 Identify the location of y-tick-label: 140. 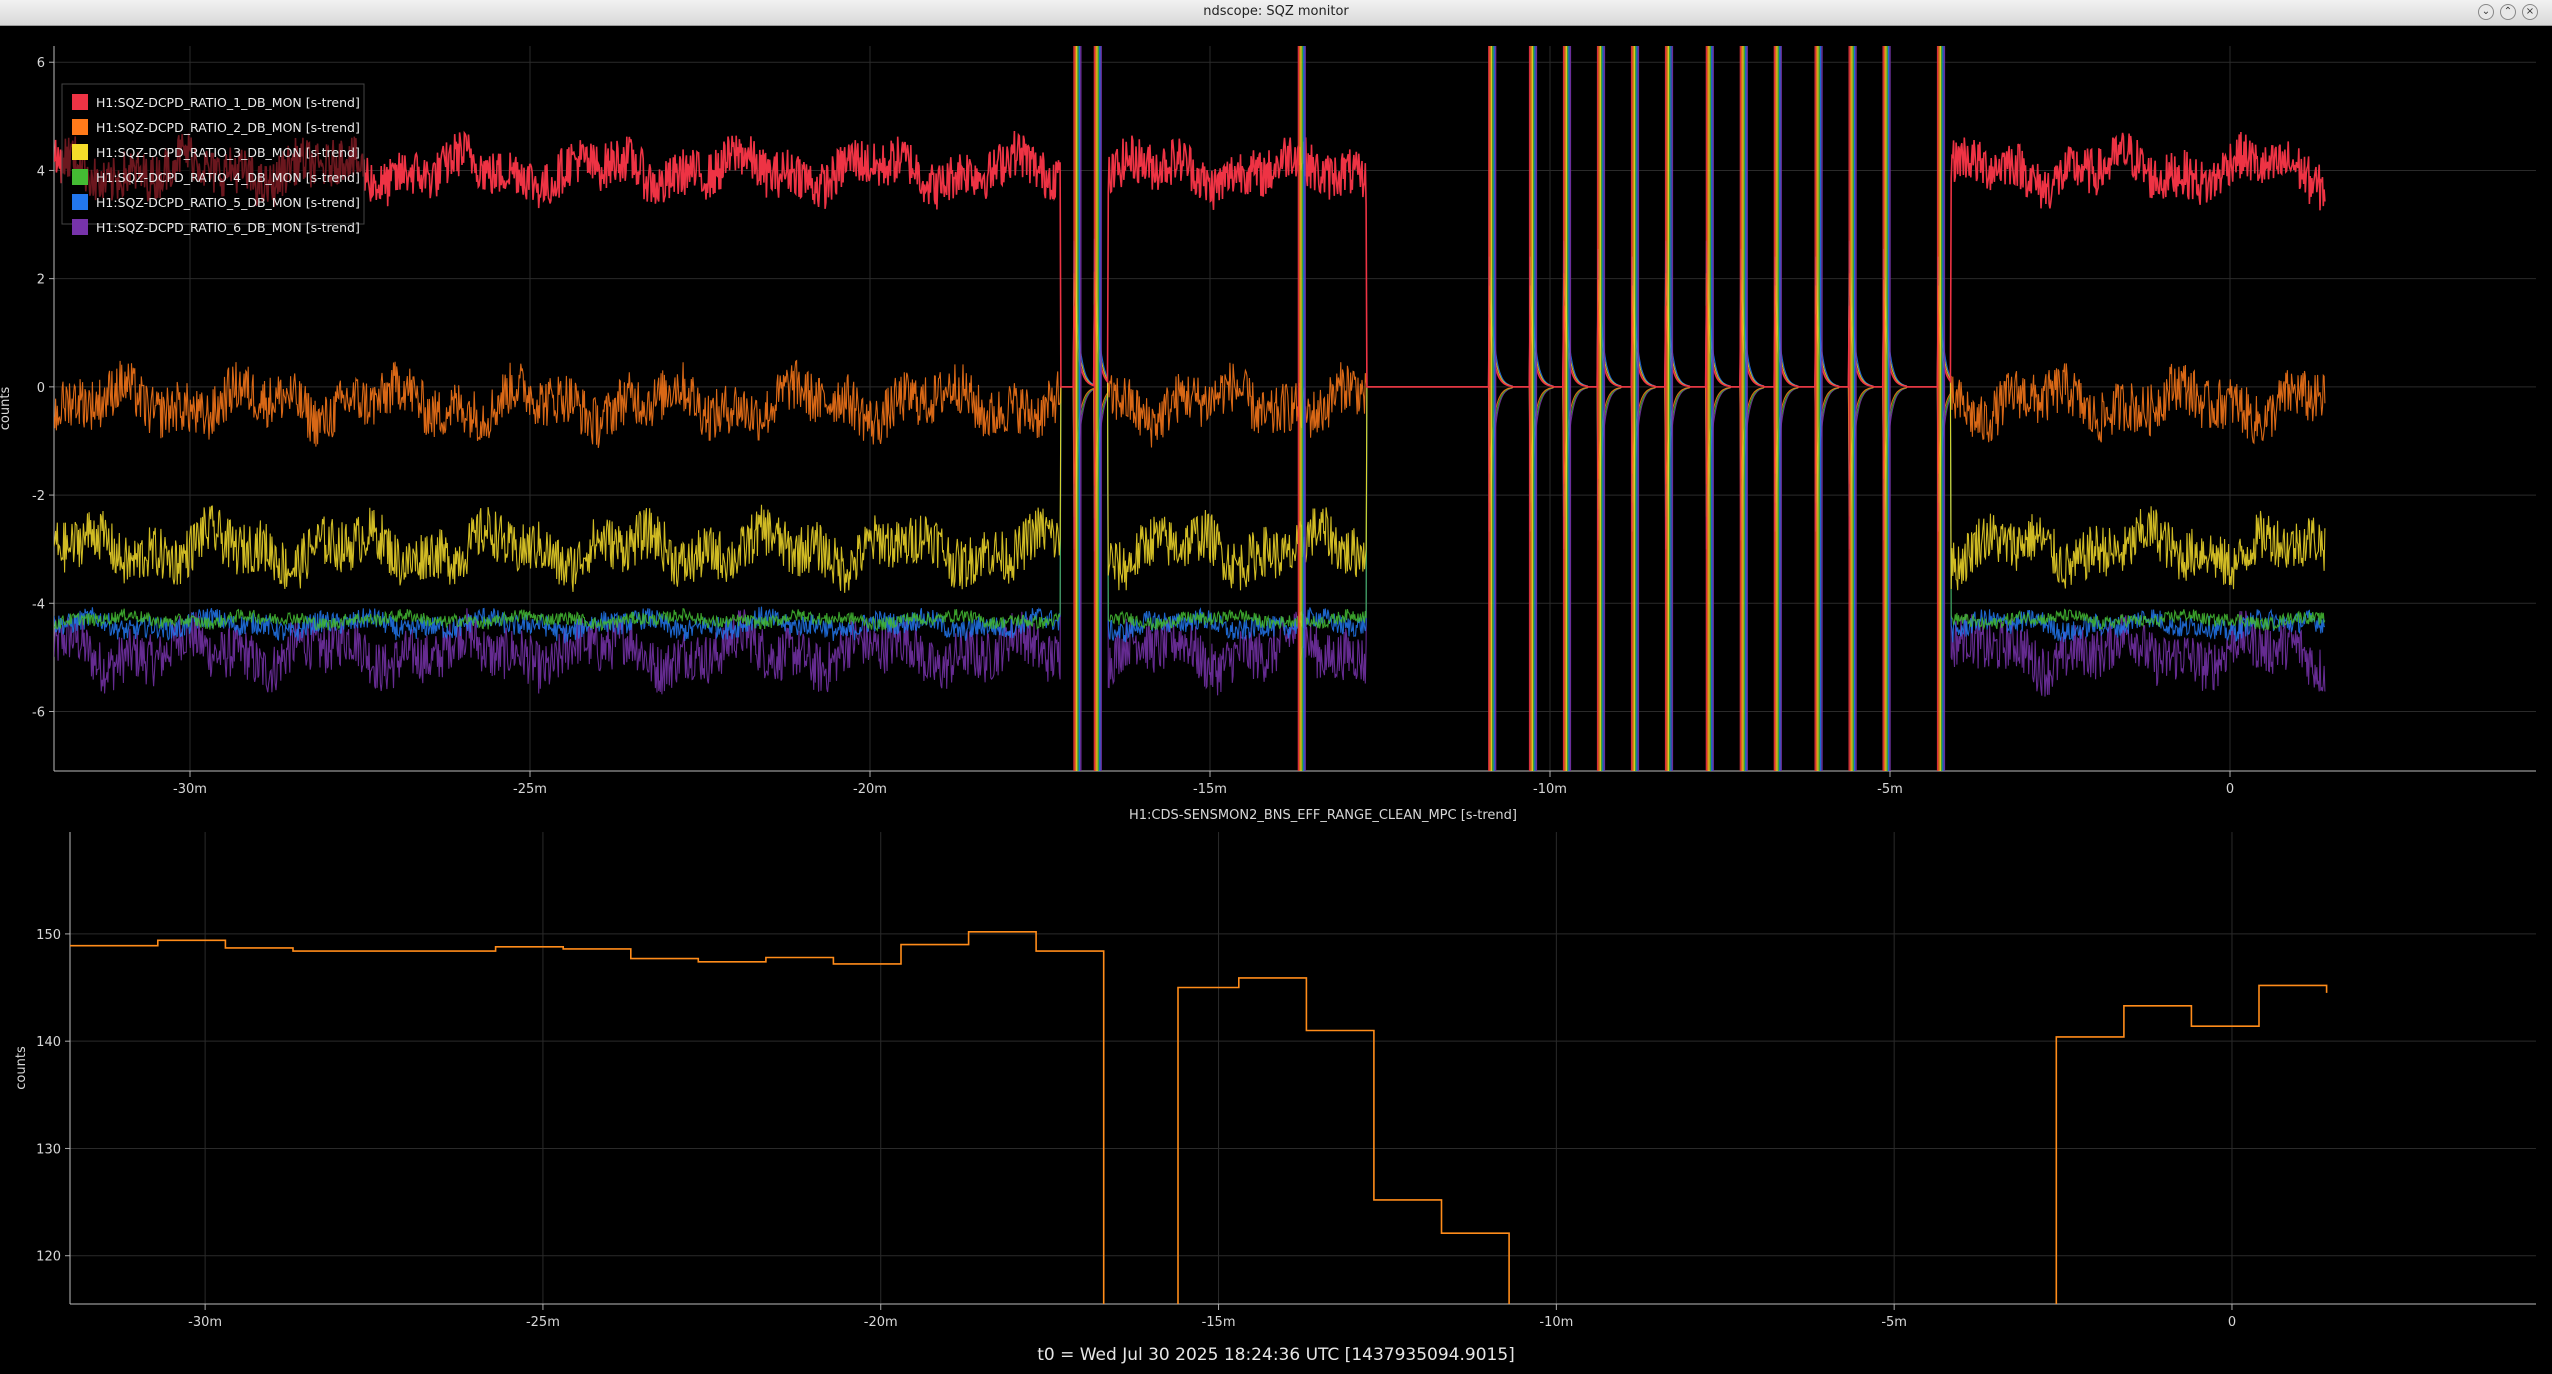
(48, 1042).